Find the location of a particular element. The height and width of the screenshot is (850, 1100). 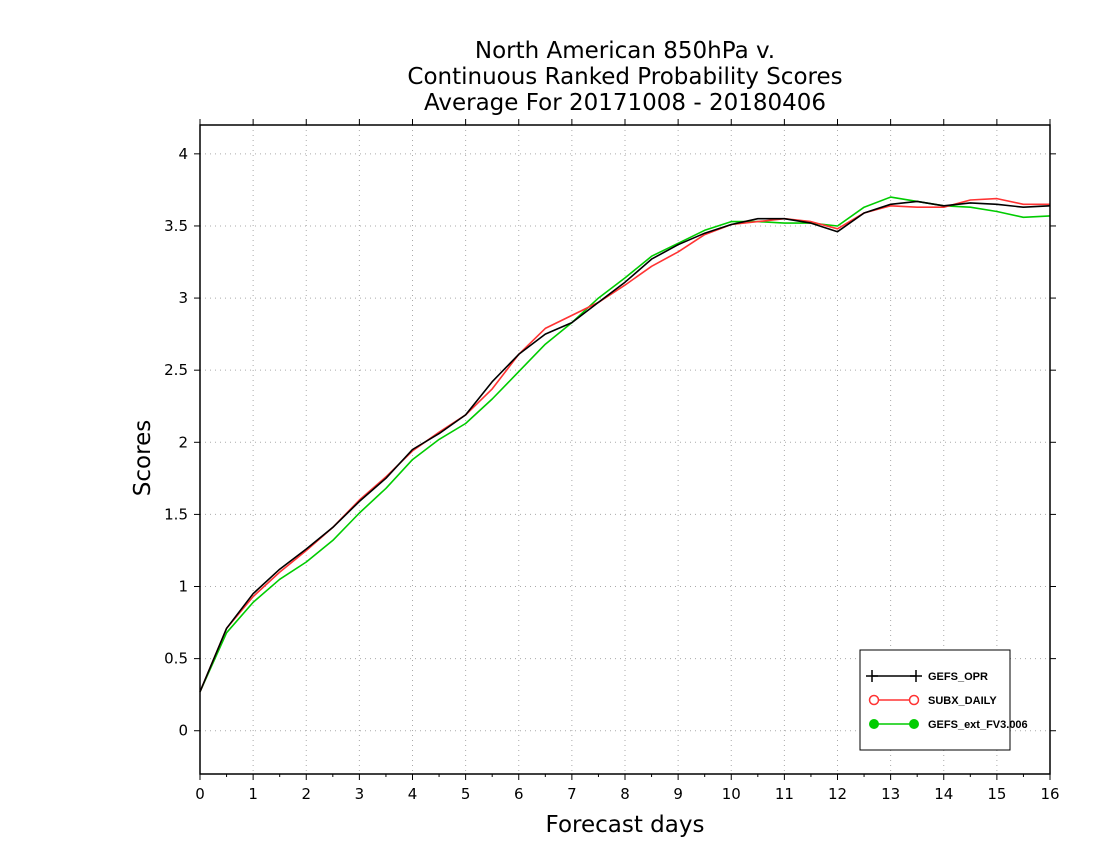

x-tick-label: 7 is located at coordinates (572, 794).